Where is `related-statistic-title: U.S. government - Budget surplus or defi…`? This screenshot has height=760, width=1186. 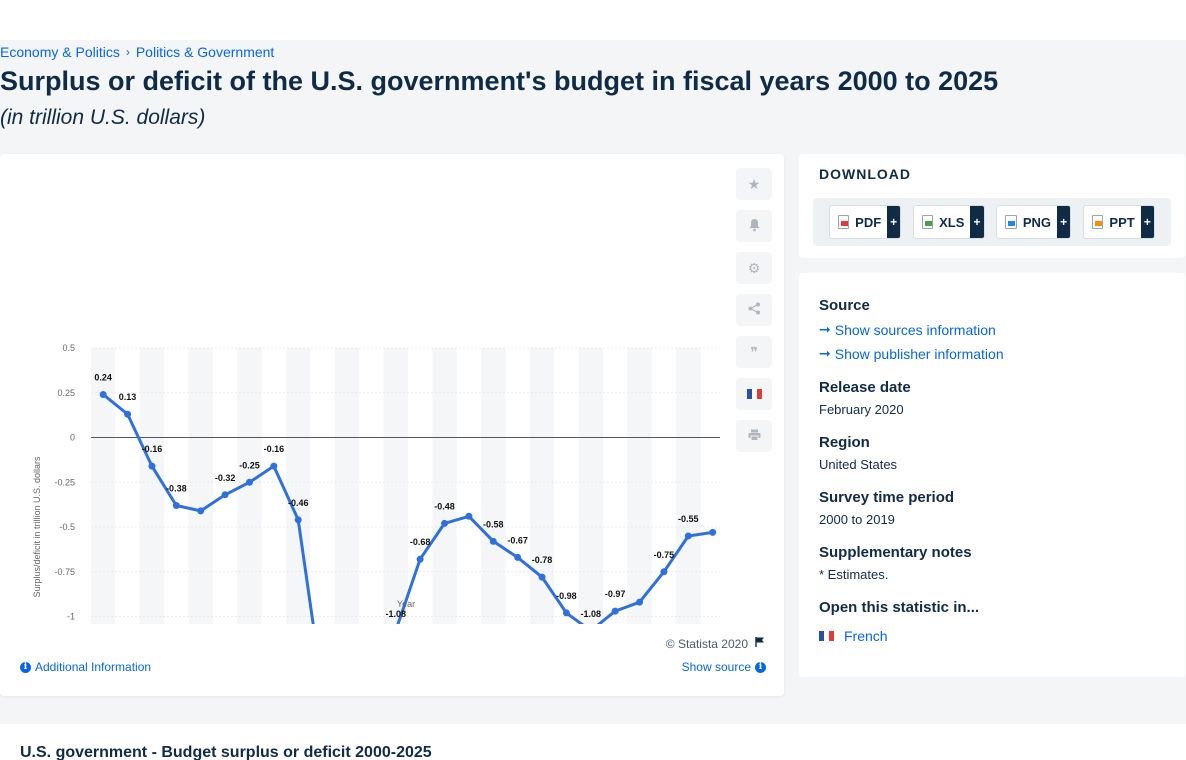
related-statistic-title: U.S. government - Budget surplus or defi… is located at coordinates (226, 752).